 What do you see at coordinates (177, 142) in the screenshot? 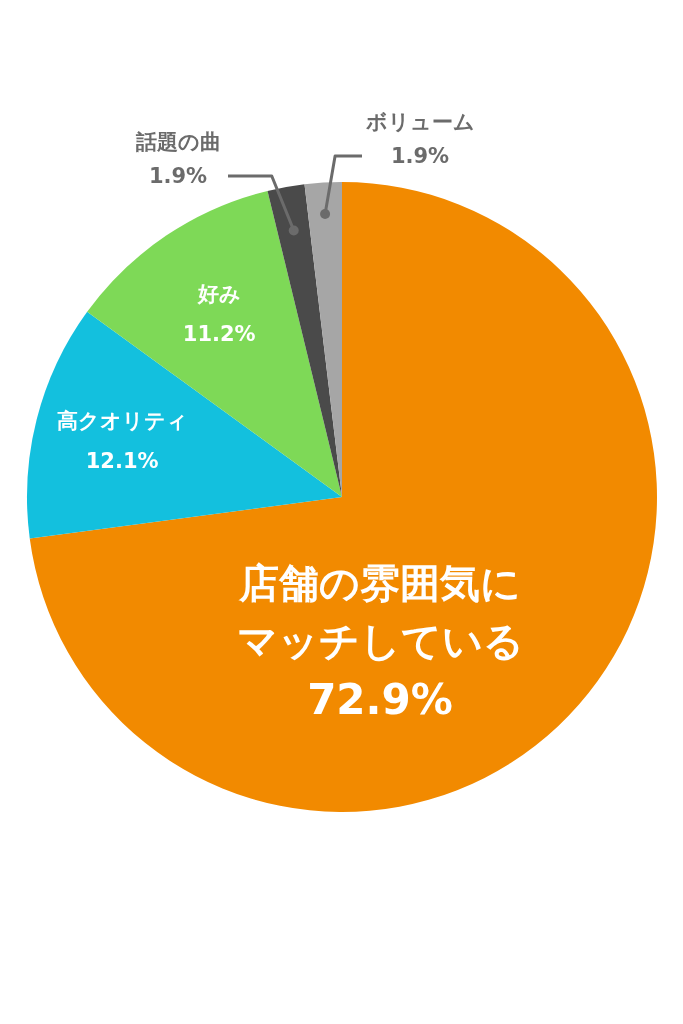
I see `slice-label: 話題の曲` at bounding box center [177, 142].